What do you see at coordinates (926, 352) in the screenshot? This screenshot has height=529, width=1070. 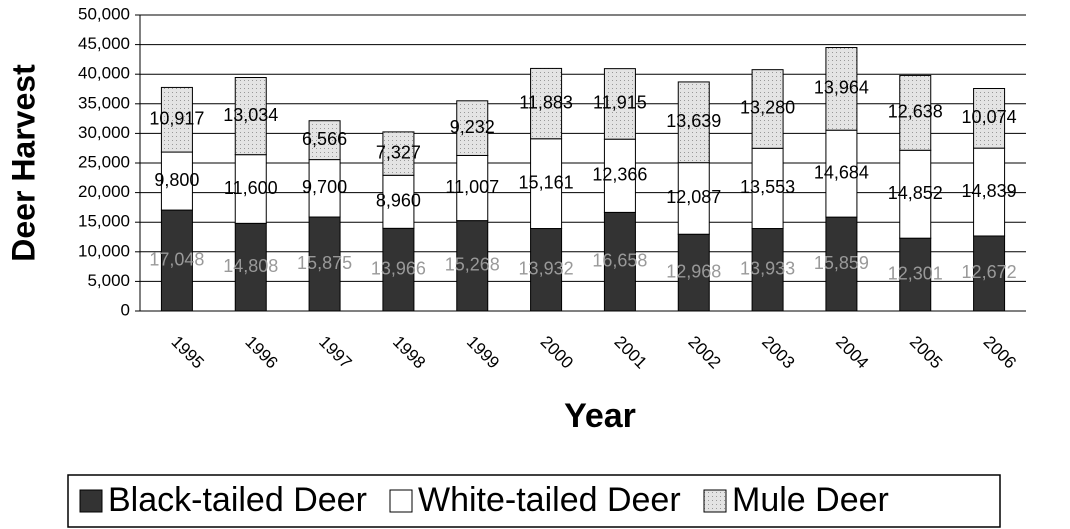 I see `x-tick-label: 2005` at bounding box center [926, 352].